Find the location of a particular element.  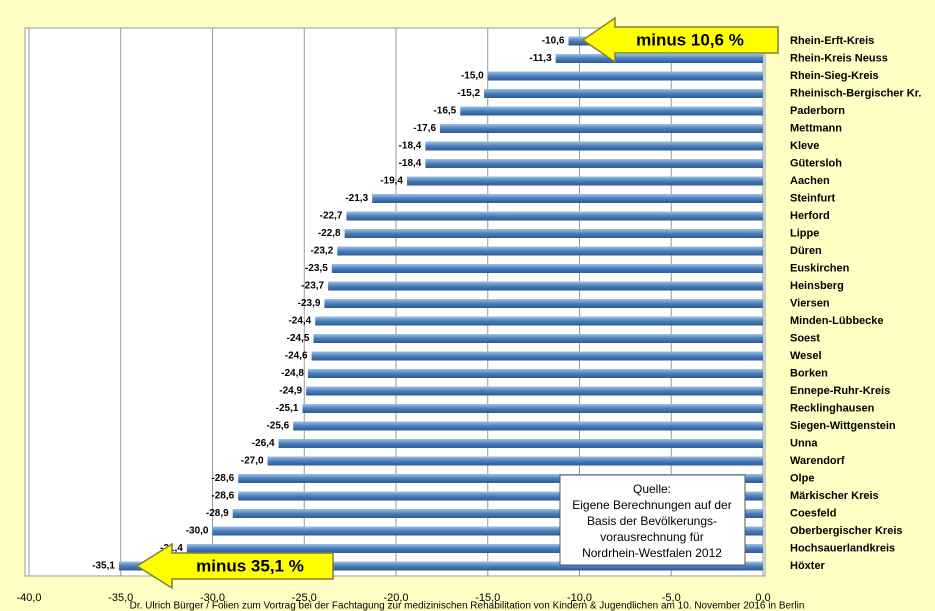

category-label: Rheinisch-Bergischer Kr. is located at coordinates (855, 93).